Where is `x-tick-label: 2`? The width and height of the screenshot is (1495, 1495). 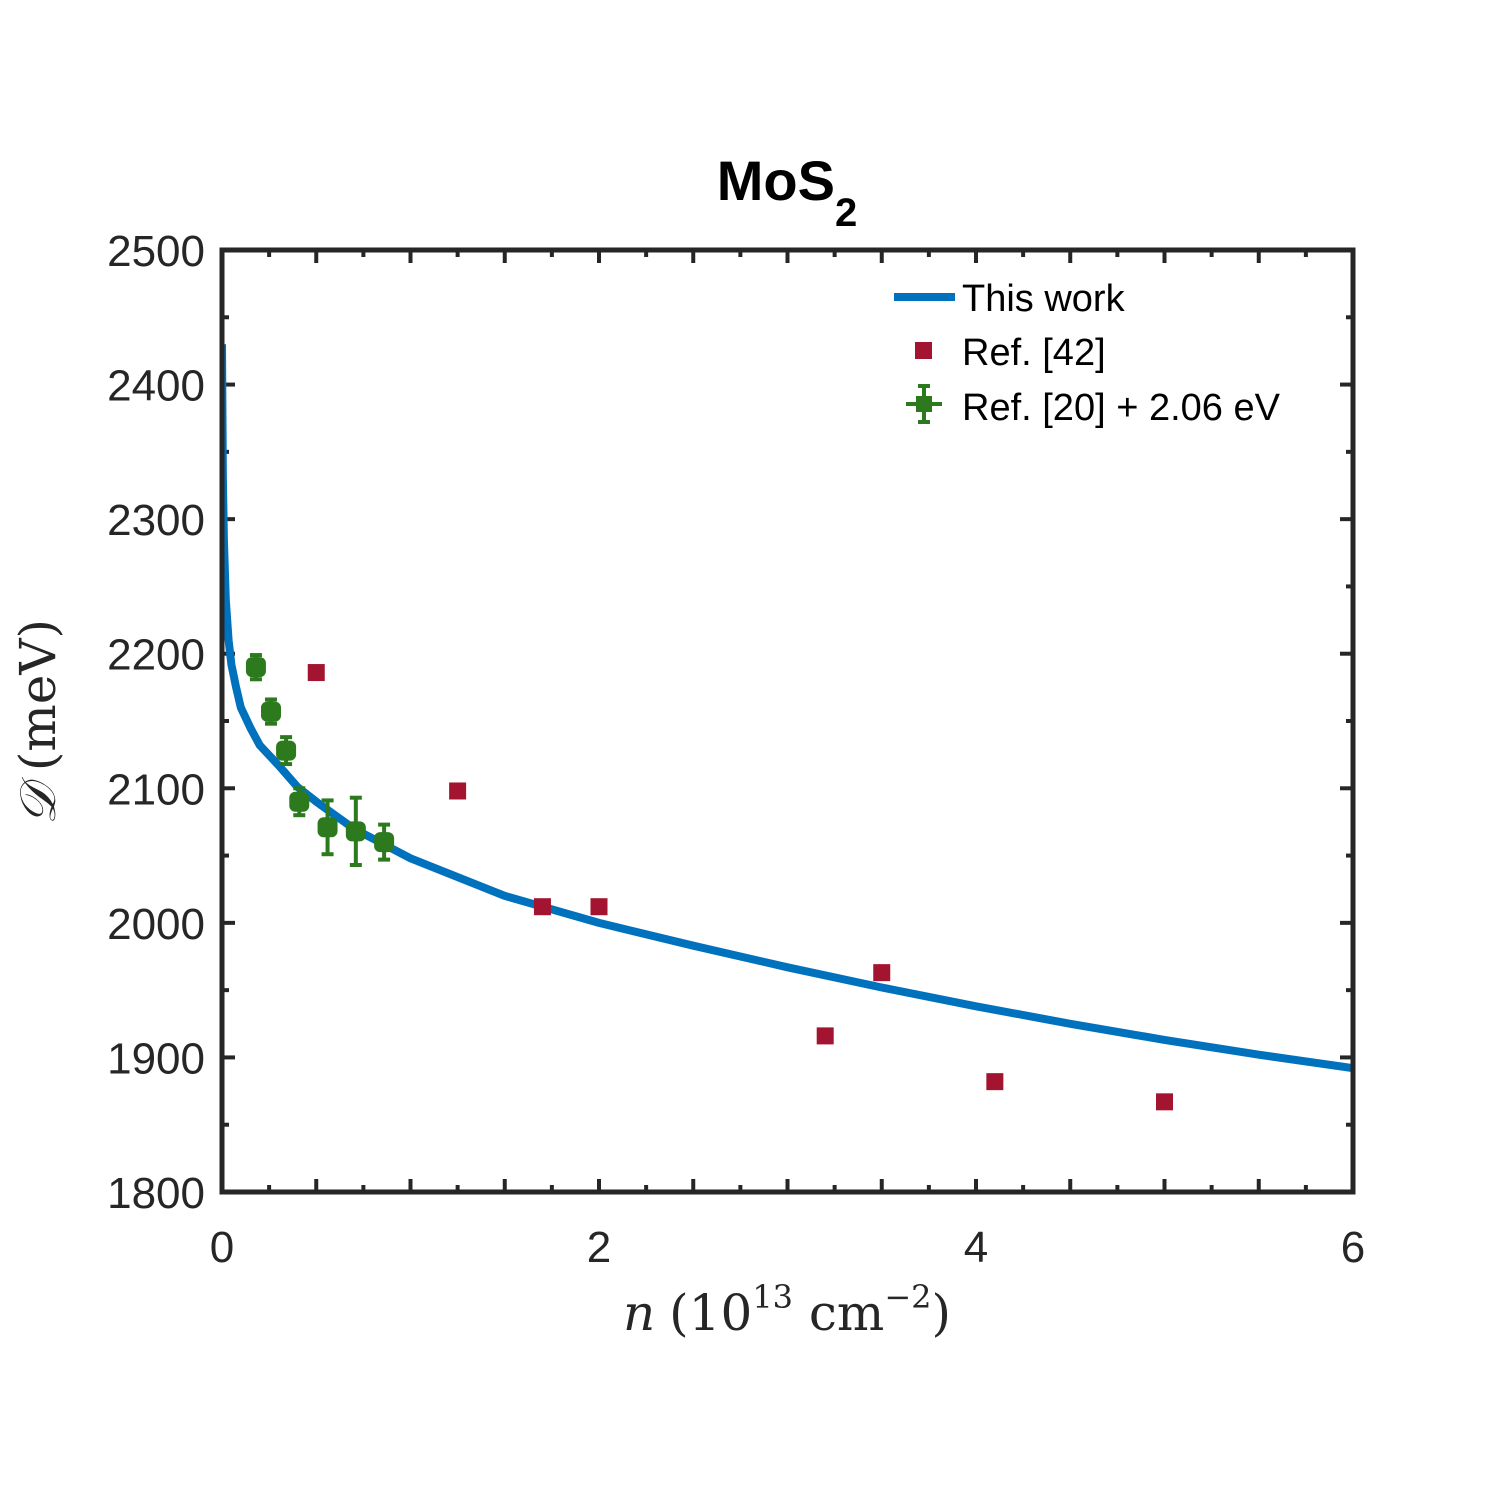 x-tick-label: 2 is located at coordinates (599, 1247).